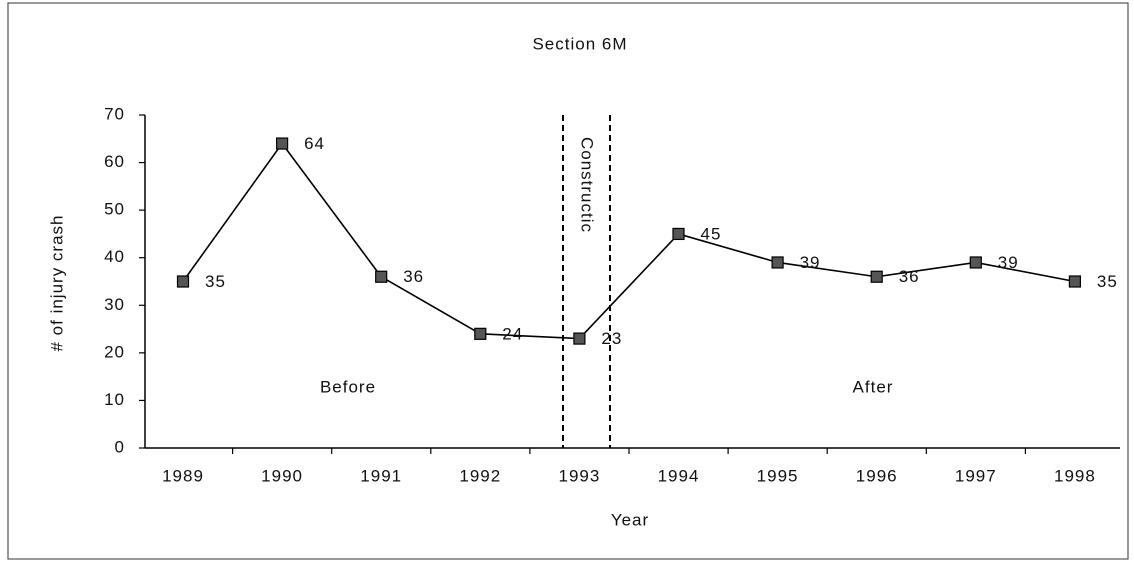 This screenshot has height=565, width=1134. I want to click on x-tick-label: 1992, so click(480, 475).